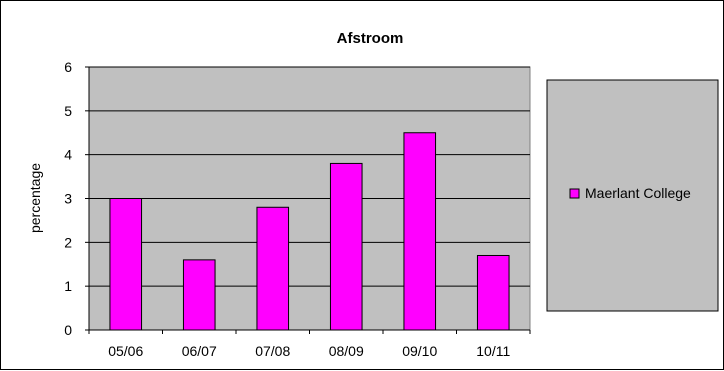 This screenshot has width=724, height=371. I want to click on chart-title: Afstroom, so click(370, 38).